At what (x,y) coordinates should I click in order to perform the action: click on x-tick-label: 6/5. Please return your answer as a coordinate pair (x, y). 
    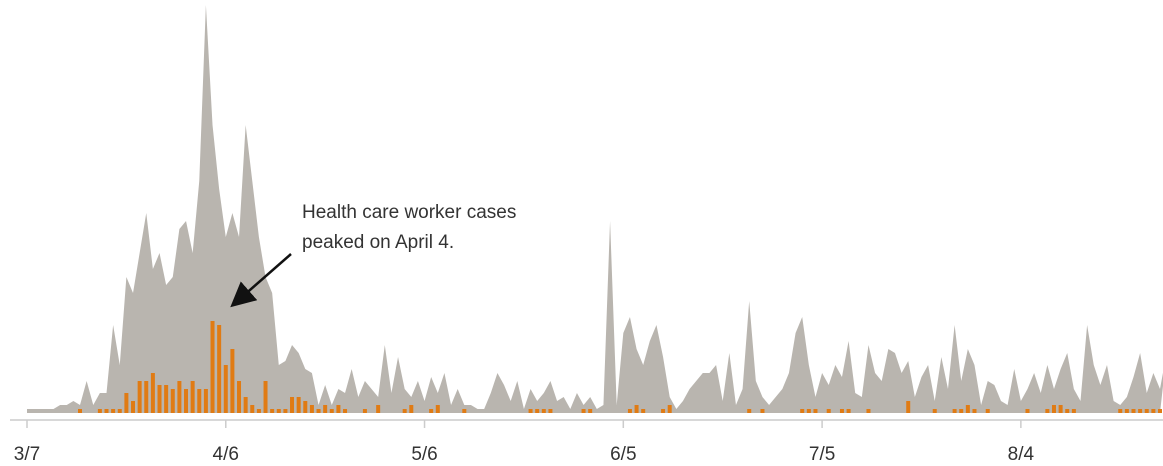
    Looking at the image, I should click on (623, 454).